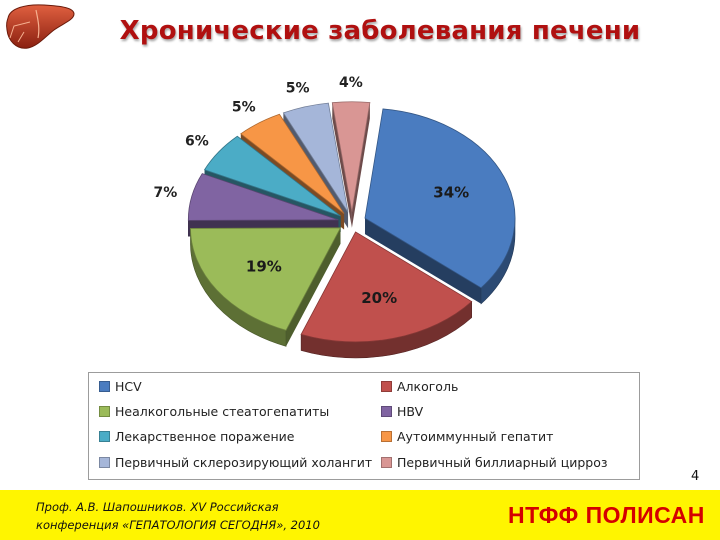 The height and width of the screenshot is (540, 720). What do you see at coordinates (606, 515) in the screenshot?
I see `footer-brand: НТФФ ПОЛИСАН` at bounding box center [606, 515].